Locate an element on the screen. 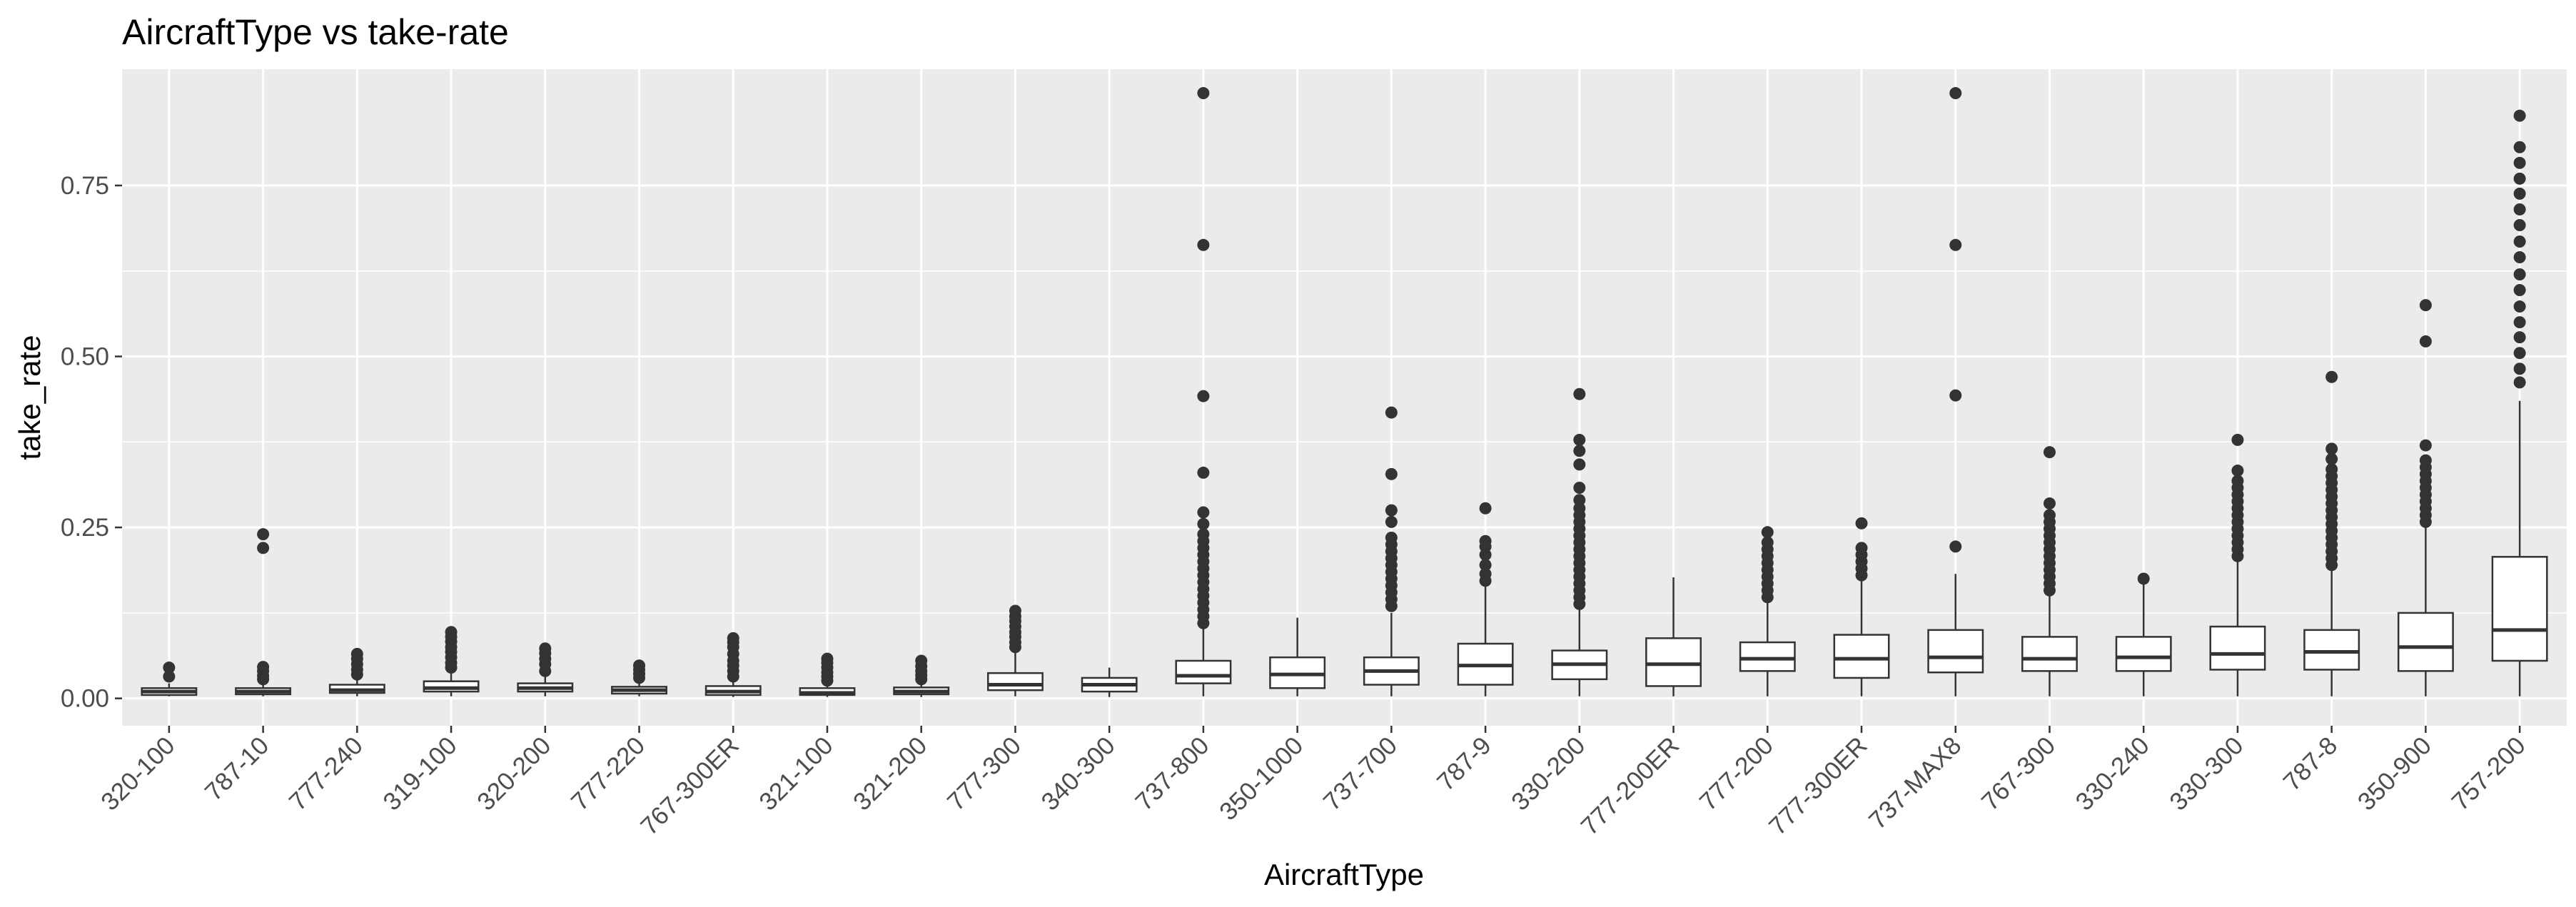 This screenshot has height=907, width=2576. x-tick-label: 330-240 is located at coordinates (2112, 773).